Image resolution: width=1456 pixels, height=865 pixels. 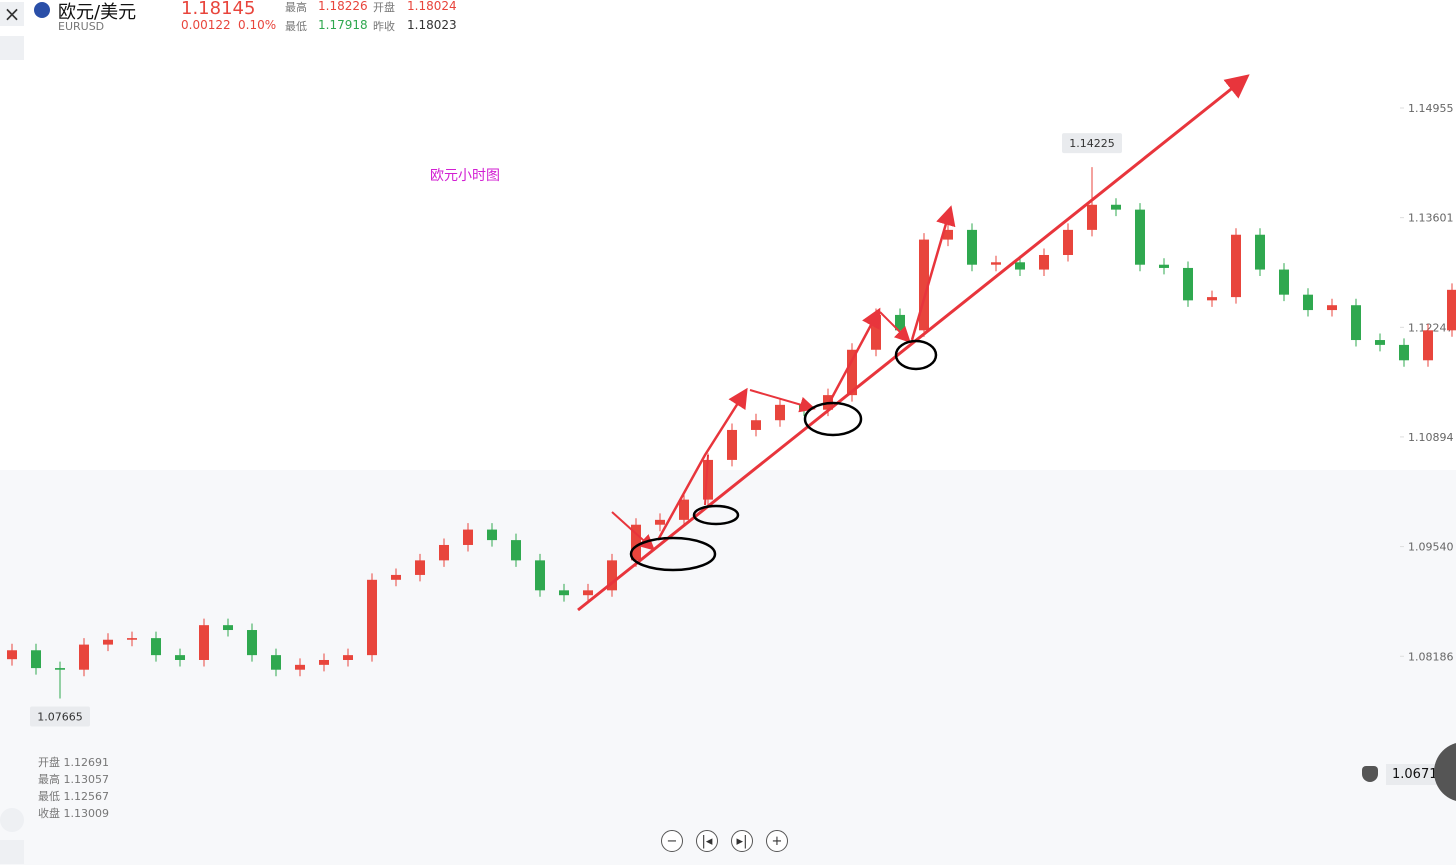 What do you see at coordinates (12, 48) in the screenshot?
I see `tool-button` at bounding box center [12, 48].